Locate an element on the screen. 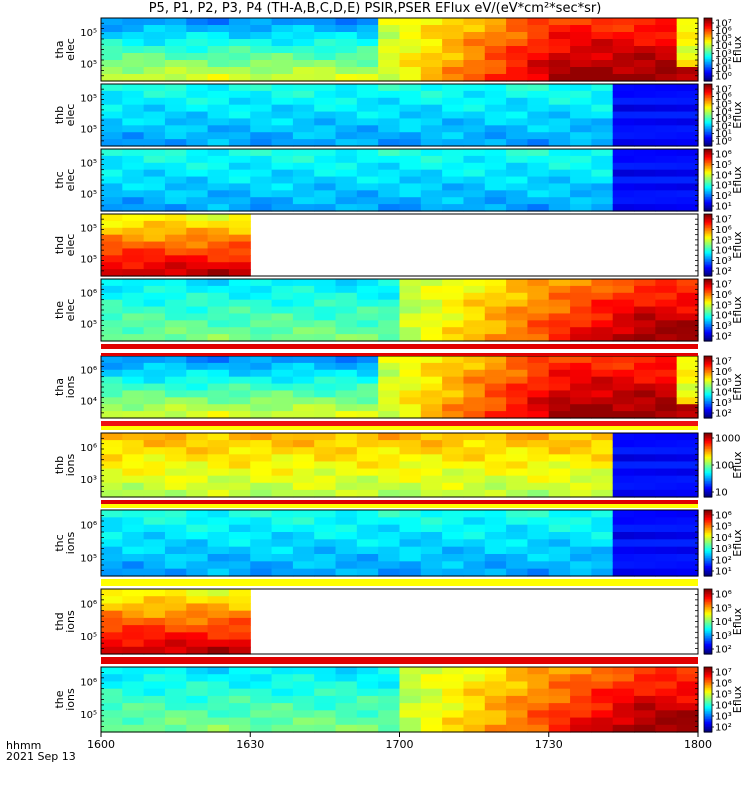  y-tick-label: 10⁶ is located at coordinates (88, 604).